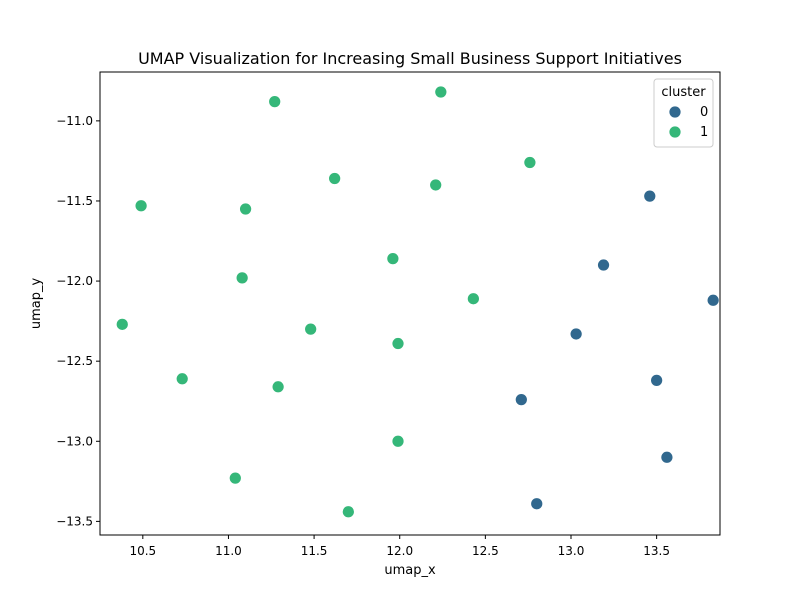  What do you see at coordinates (74, 121) in the screenshot?
I see `y-tick-label: −11.0` at bounding box center [74, 121].